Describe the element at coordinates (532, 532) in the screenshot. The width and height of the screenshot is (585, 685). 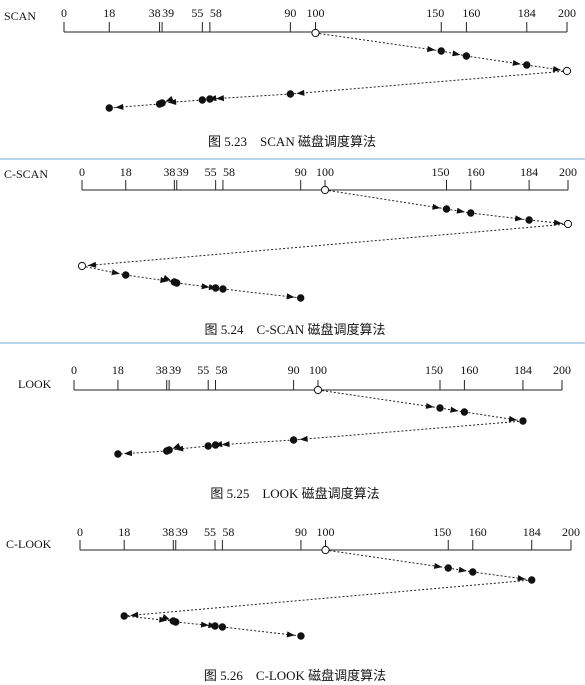
I see `tick-label: 184` at that location.